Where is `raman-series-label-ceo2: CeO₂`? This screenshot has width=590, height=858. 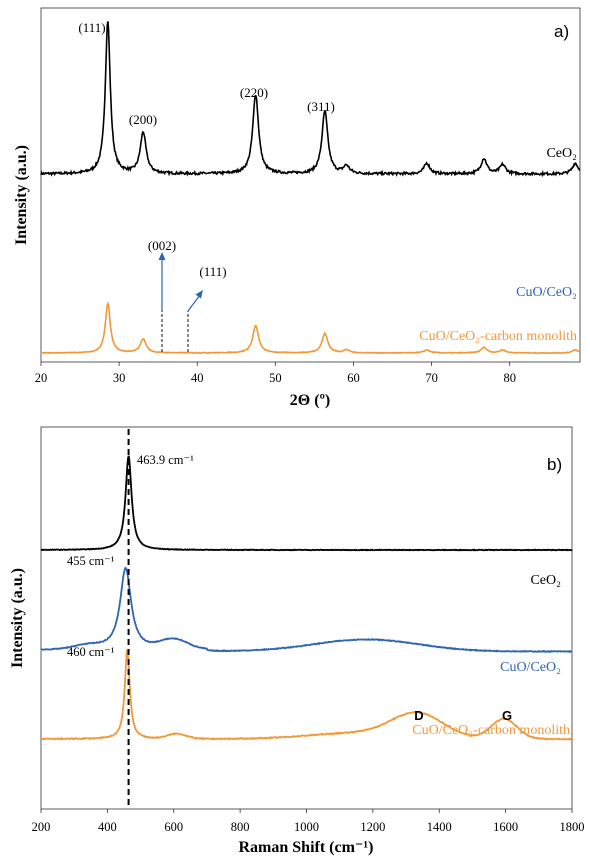
raman-series-label-ceo2: CeO₂ is located at coordinates (545, 580).